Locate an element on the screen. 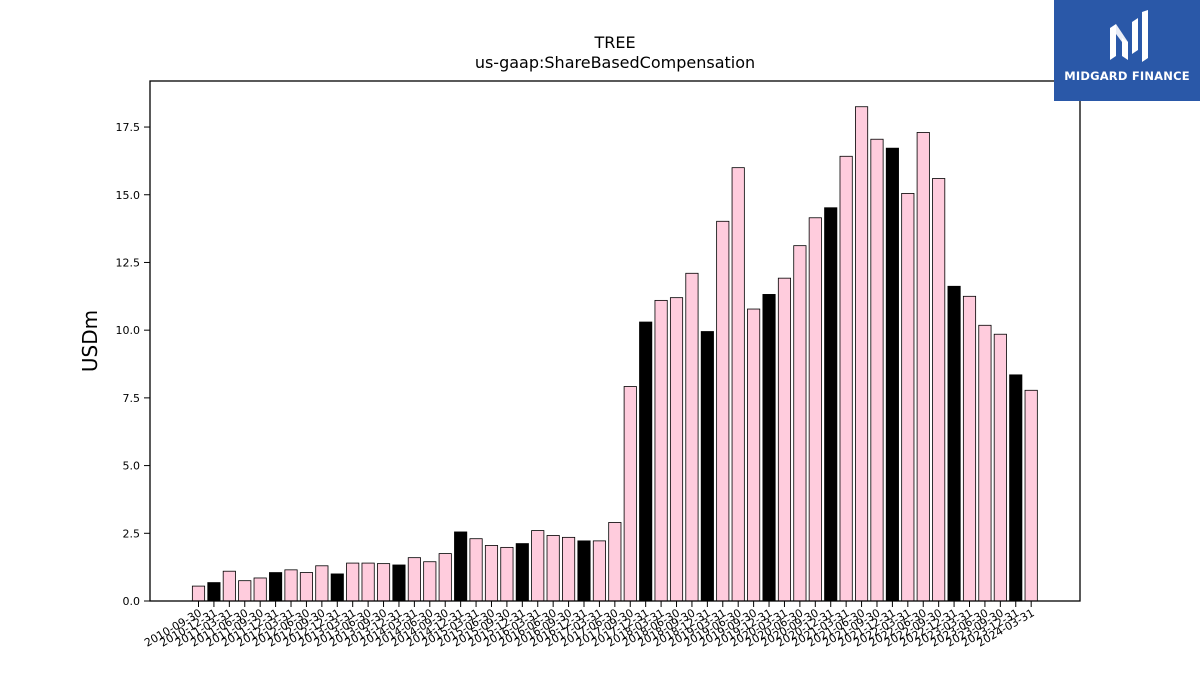  chart-subtitle: us-gaap:ShareBasedCompensation is located at coordinates (615, 62).